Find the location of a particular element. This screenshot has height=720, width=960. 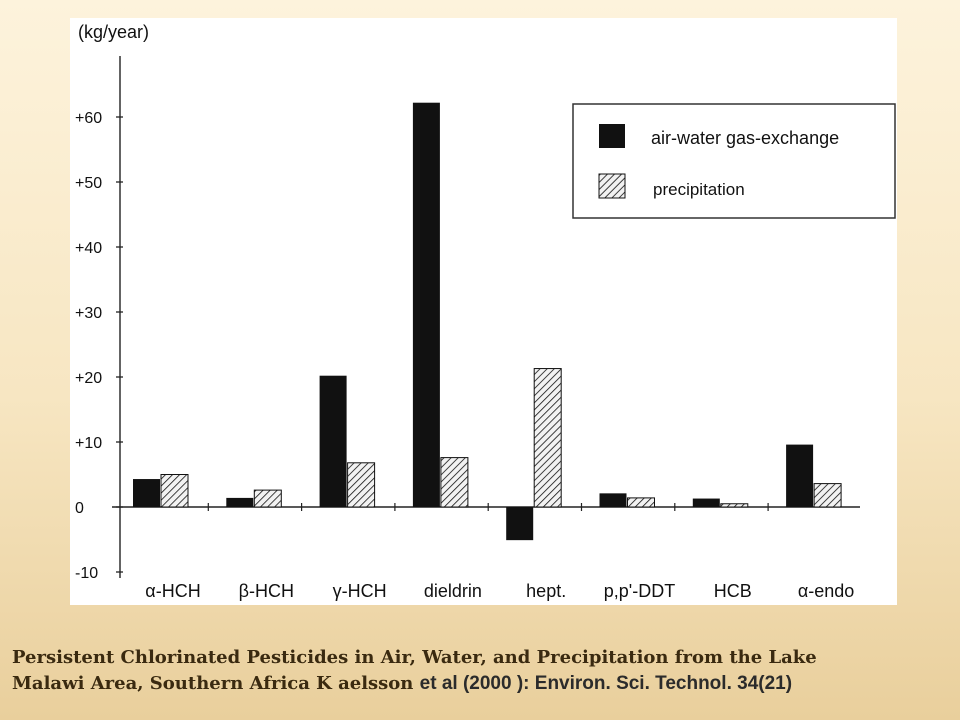

caption-line-2-text: Malawi Area, Southern Africa K aelsson is located at coordinates (216, 683).